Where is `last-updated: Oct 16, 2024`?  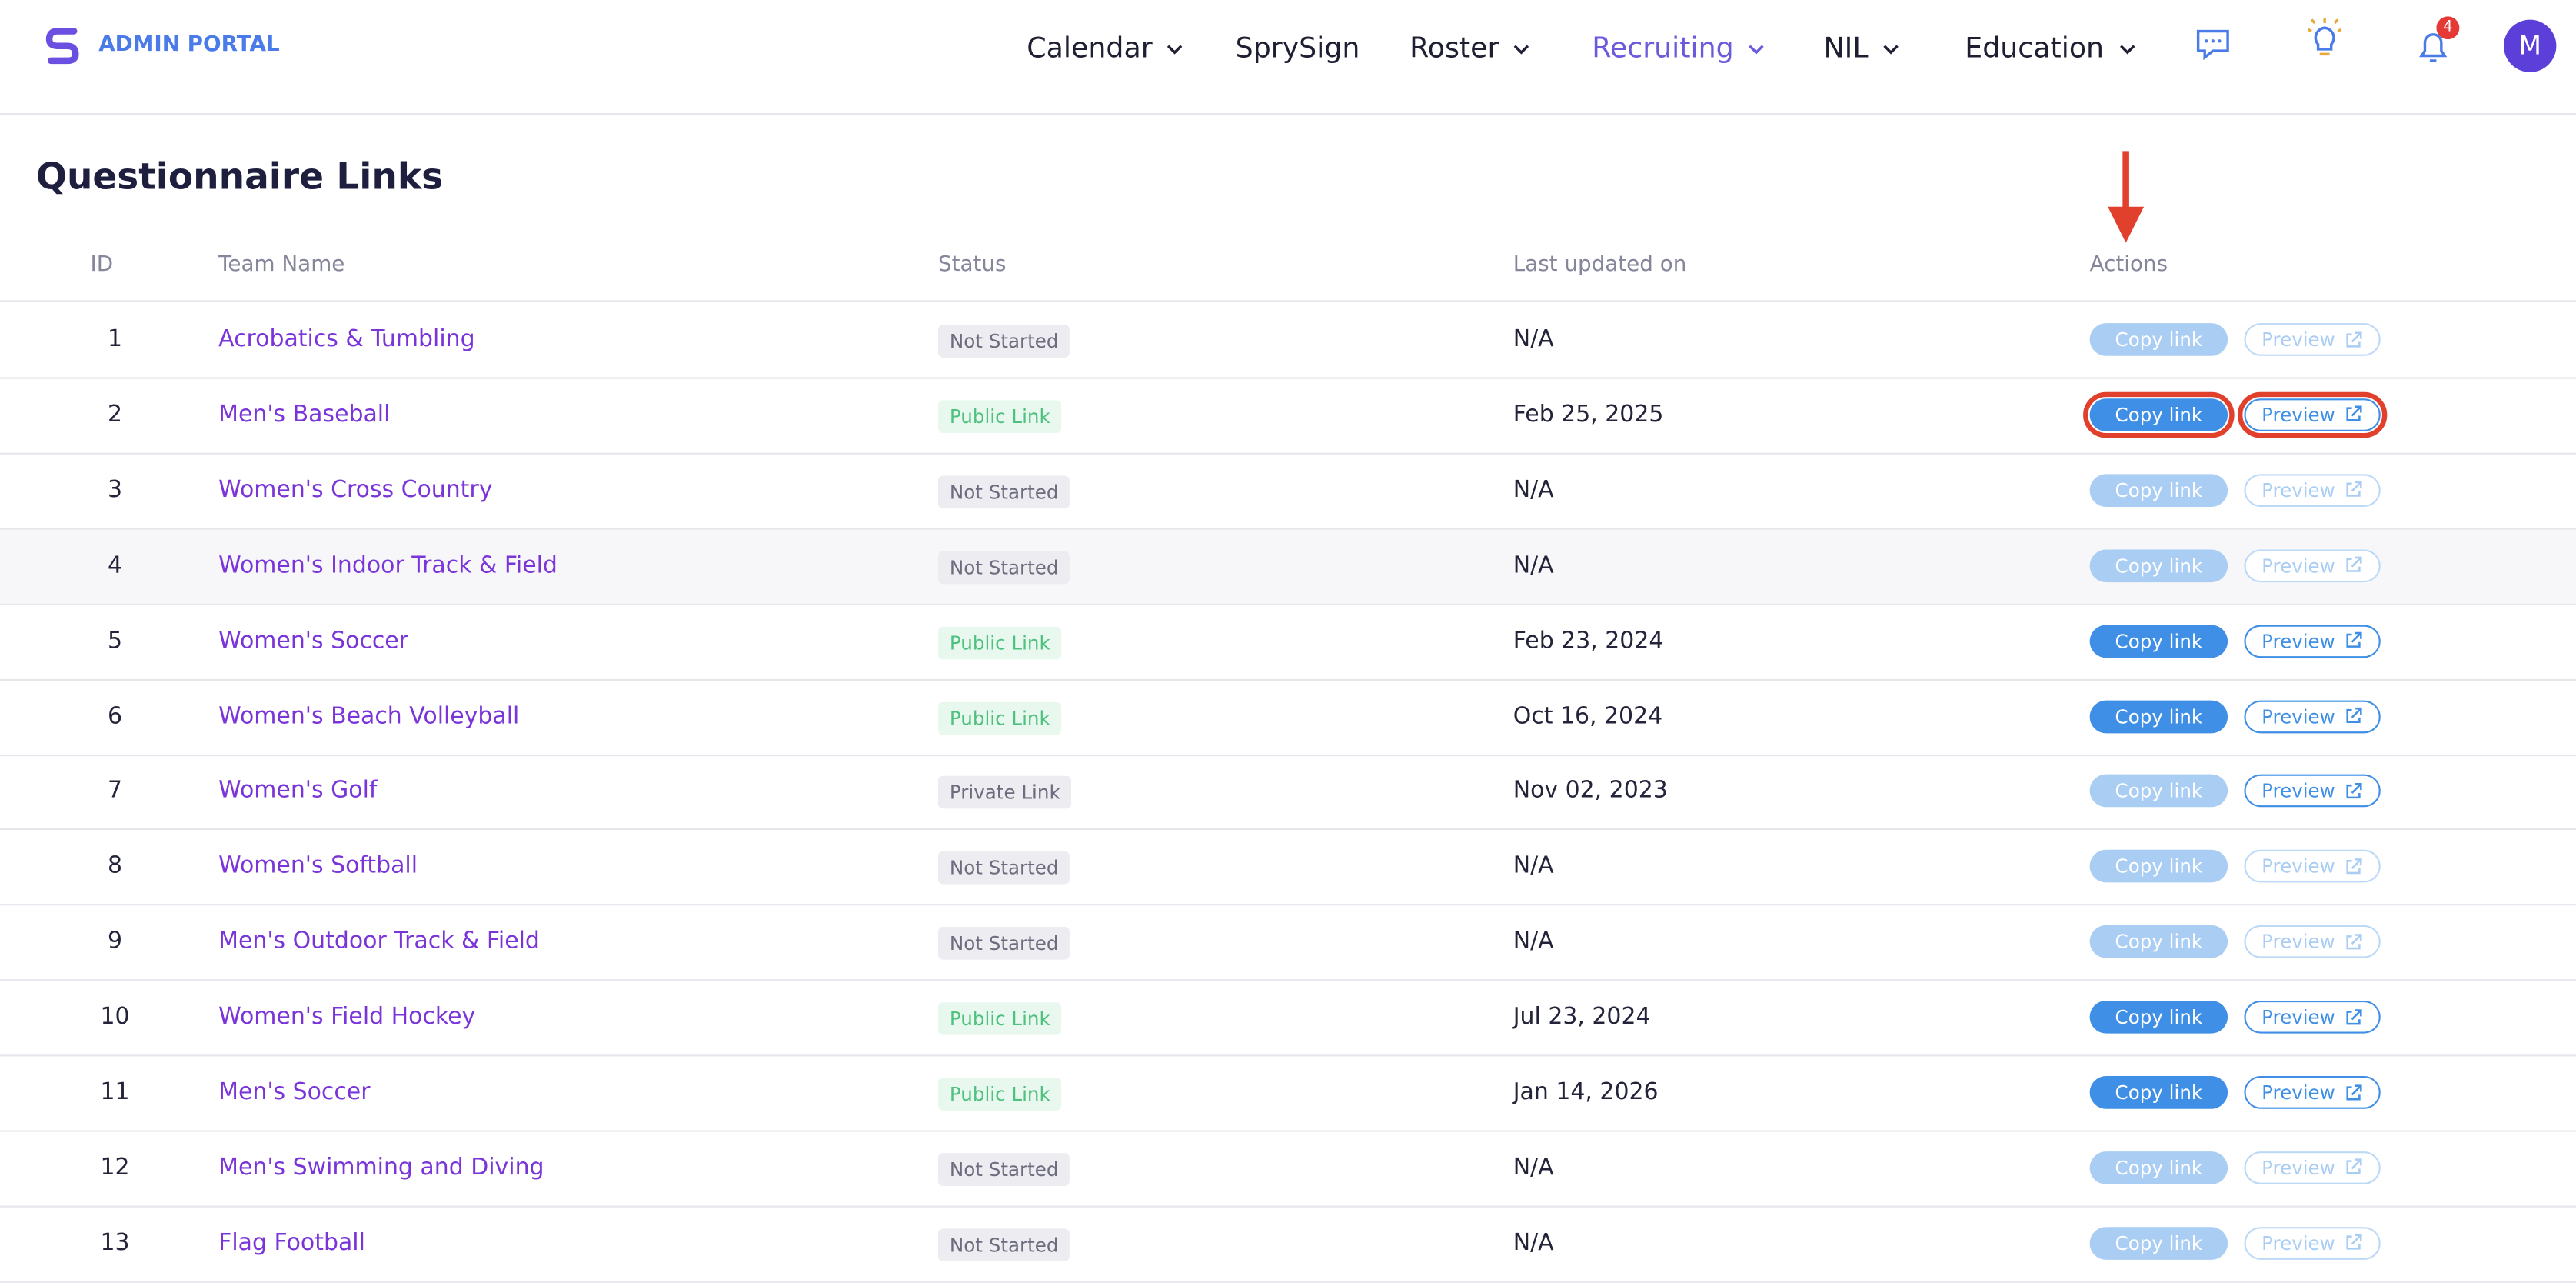
last-updated: Oct 16, 2024 is located at coordinates (1588, 715).